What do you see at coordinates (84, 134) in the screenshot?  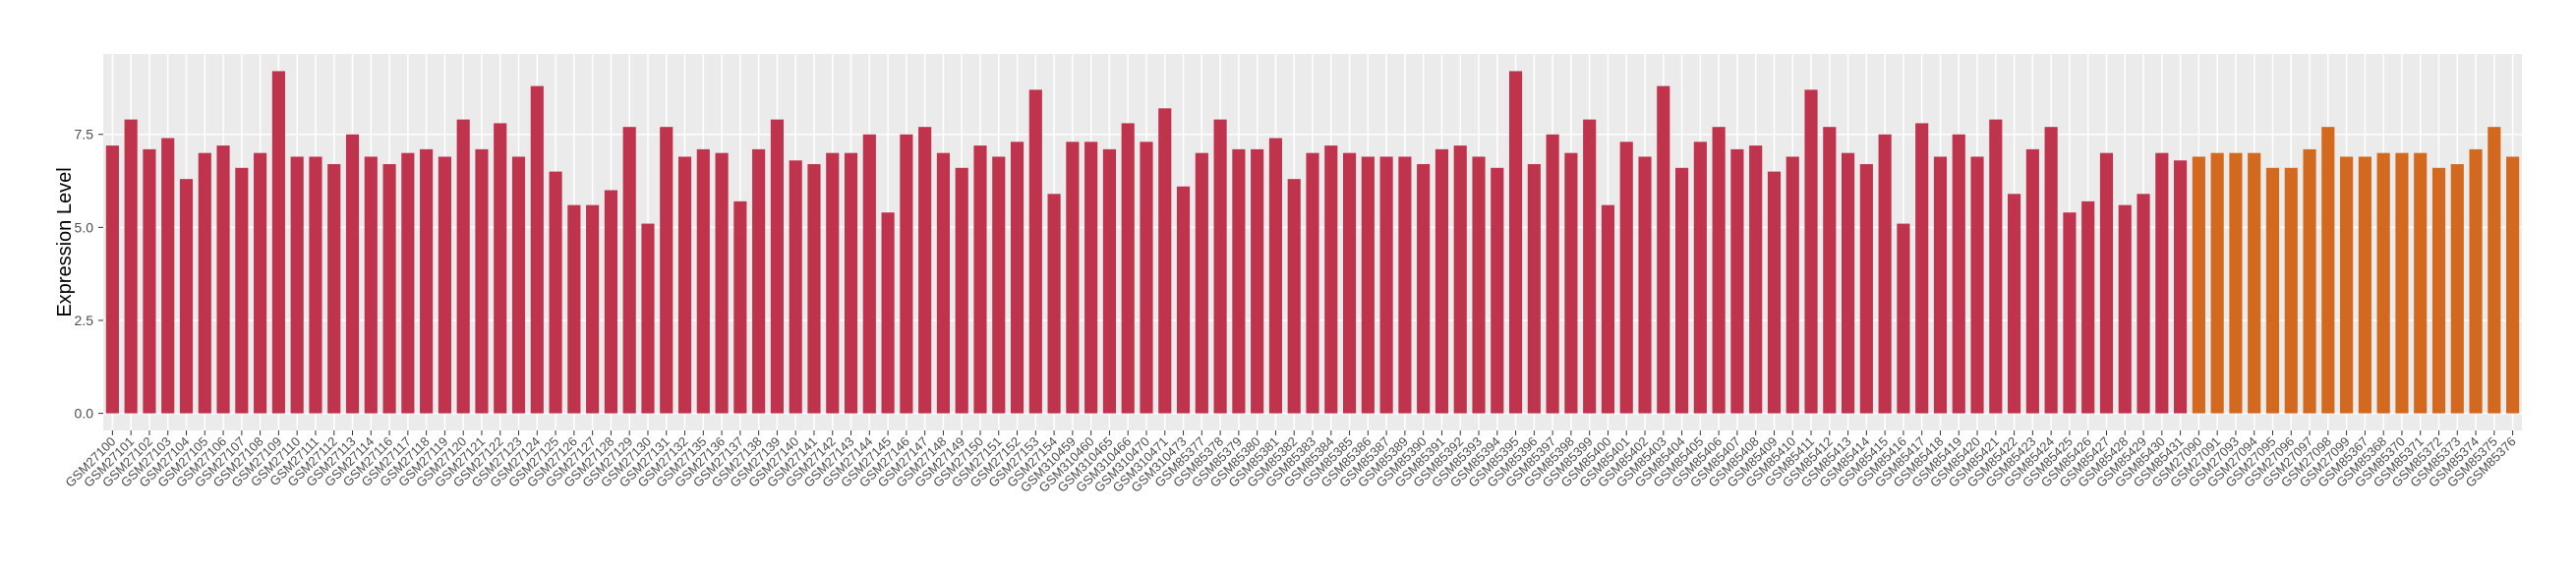 I see `y-tick-label: 7.5` at bounding box center [84, 134].